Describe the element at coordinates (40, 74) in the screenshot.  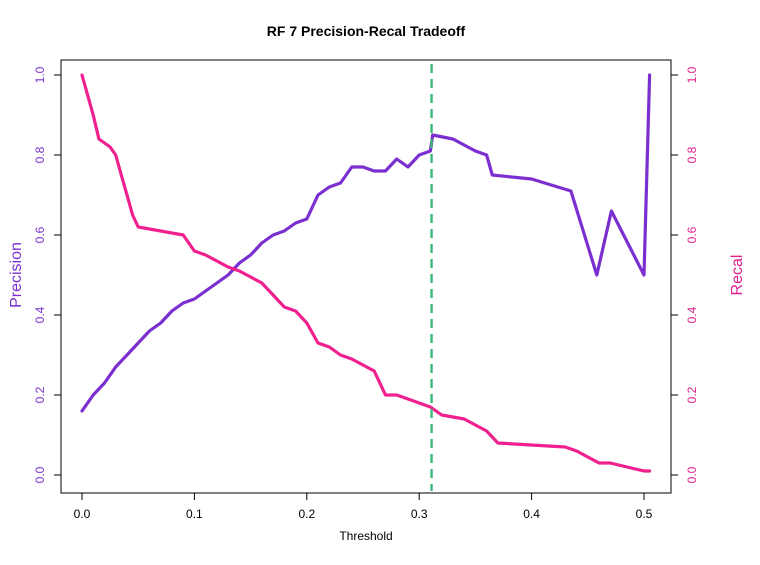
I see `y-tick-label-left: 1.0` at that location.